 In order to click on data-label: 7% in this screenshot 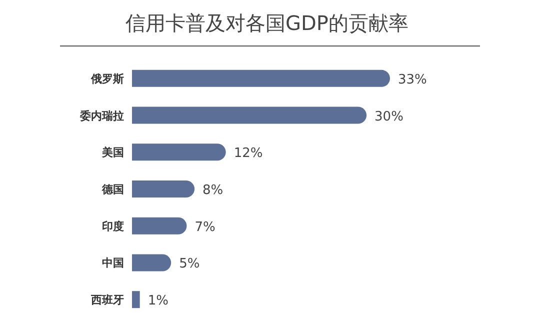, I will do `click(205, 227)`.